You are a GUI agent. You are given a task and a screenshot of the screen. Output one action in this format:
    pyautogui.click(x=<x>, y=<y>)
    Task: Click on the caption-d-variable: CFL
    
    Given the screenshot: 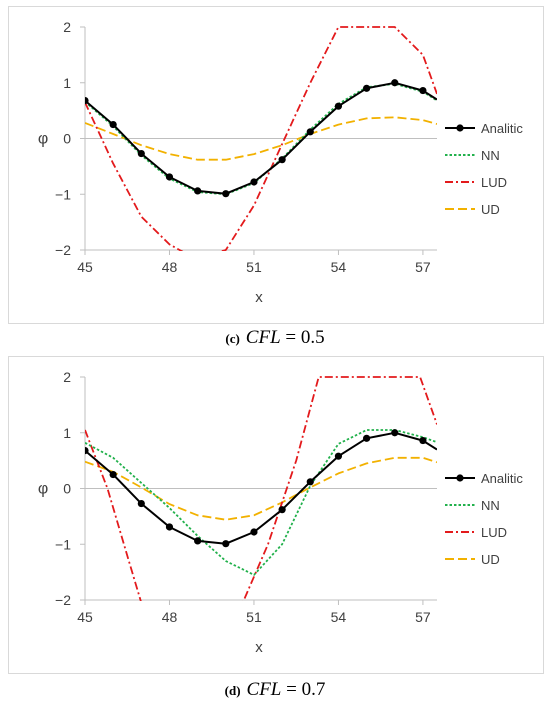 What is the action you would take?
    pyautogui.click(x=264, y=689)
    